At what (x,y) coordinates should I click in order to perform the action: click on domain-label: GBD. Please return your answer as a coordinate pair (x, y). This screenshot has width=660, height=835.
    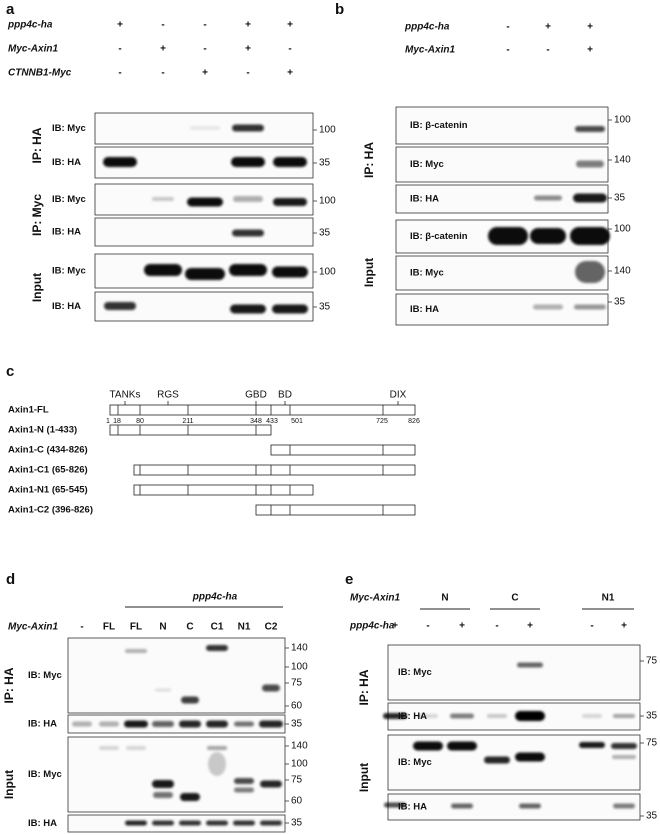
    Looking at the image, I should click on (256, 395).